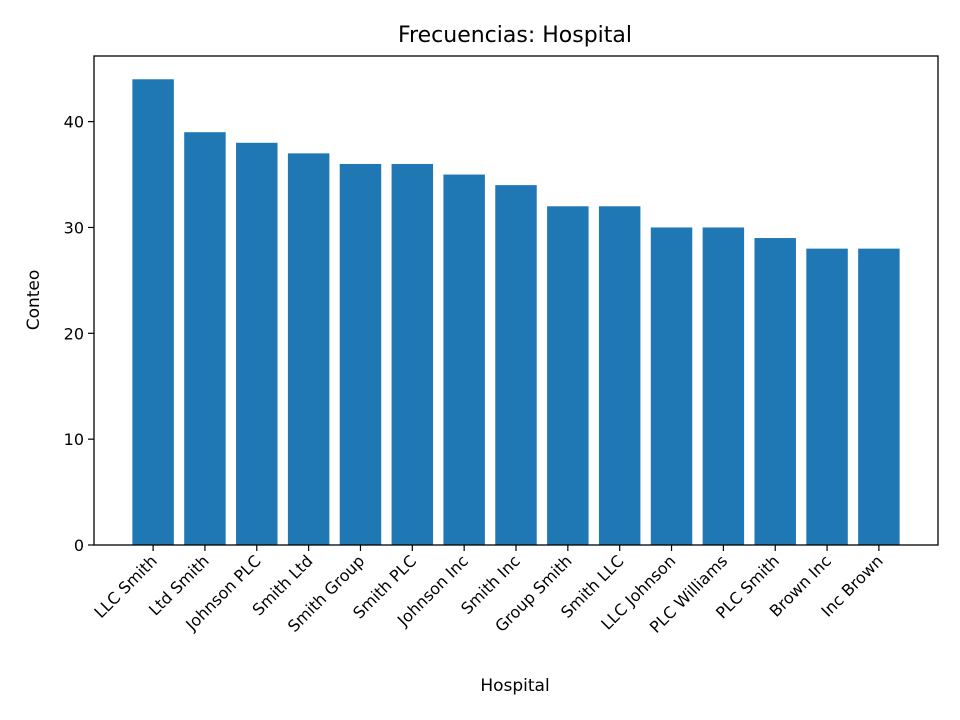  I want to click on chart-title: Frecuencias: Hospital, so click(515, 35).